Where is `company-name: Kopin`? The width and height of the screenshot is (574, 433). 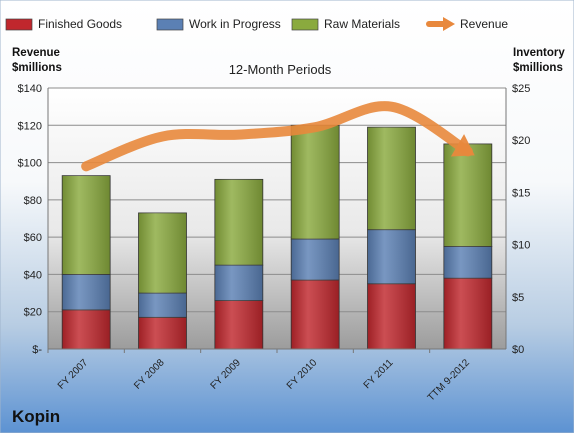
company-name: Kopin is located at coordinates (36, 416).